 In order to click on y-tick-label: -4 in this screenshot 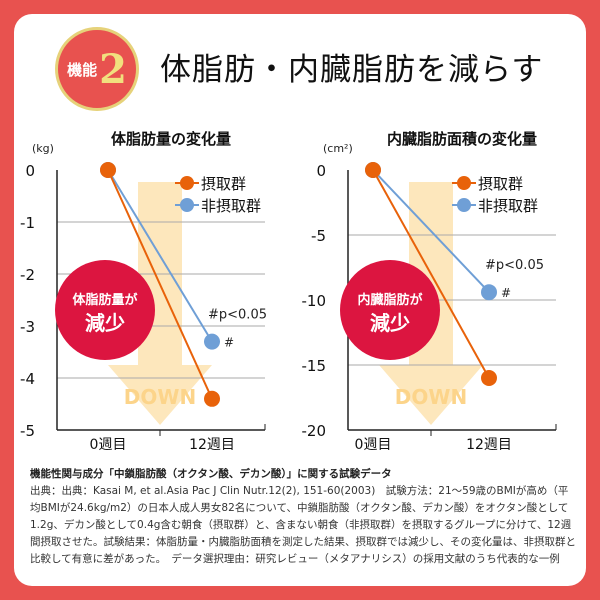, I will do `click(27, 379)`.